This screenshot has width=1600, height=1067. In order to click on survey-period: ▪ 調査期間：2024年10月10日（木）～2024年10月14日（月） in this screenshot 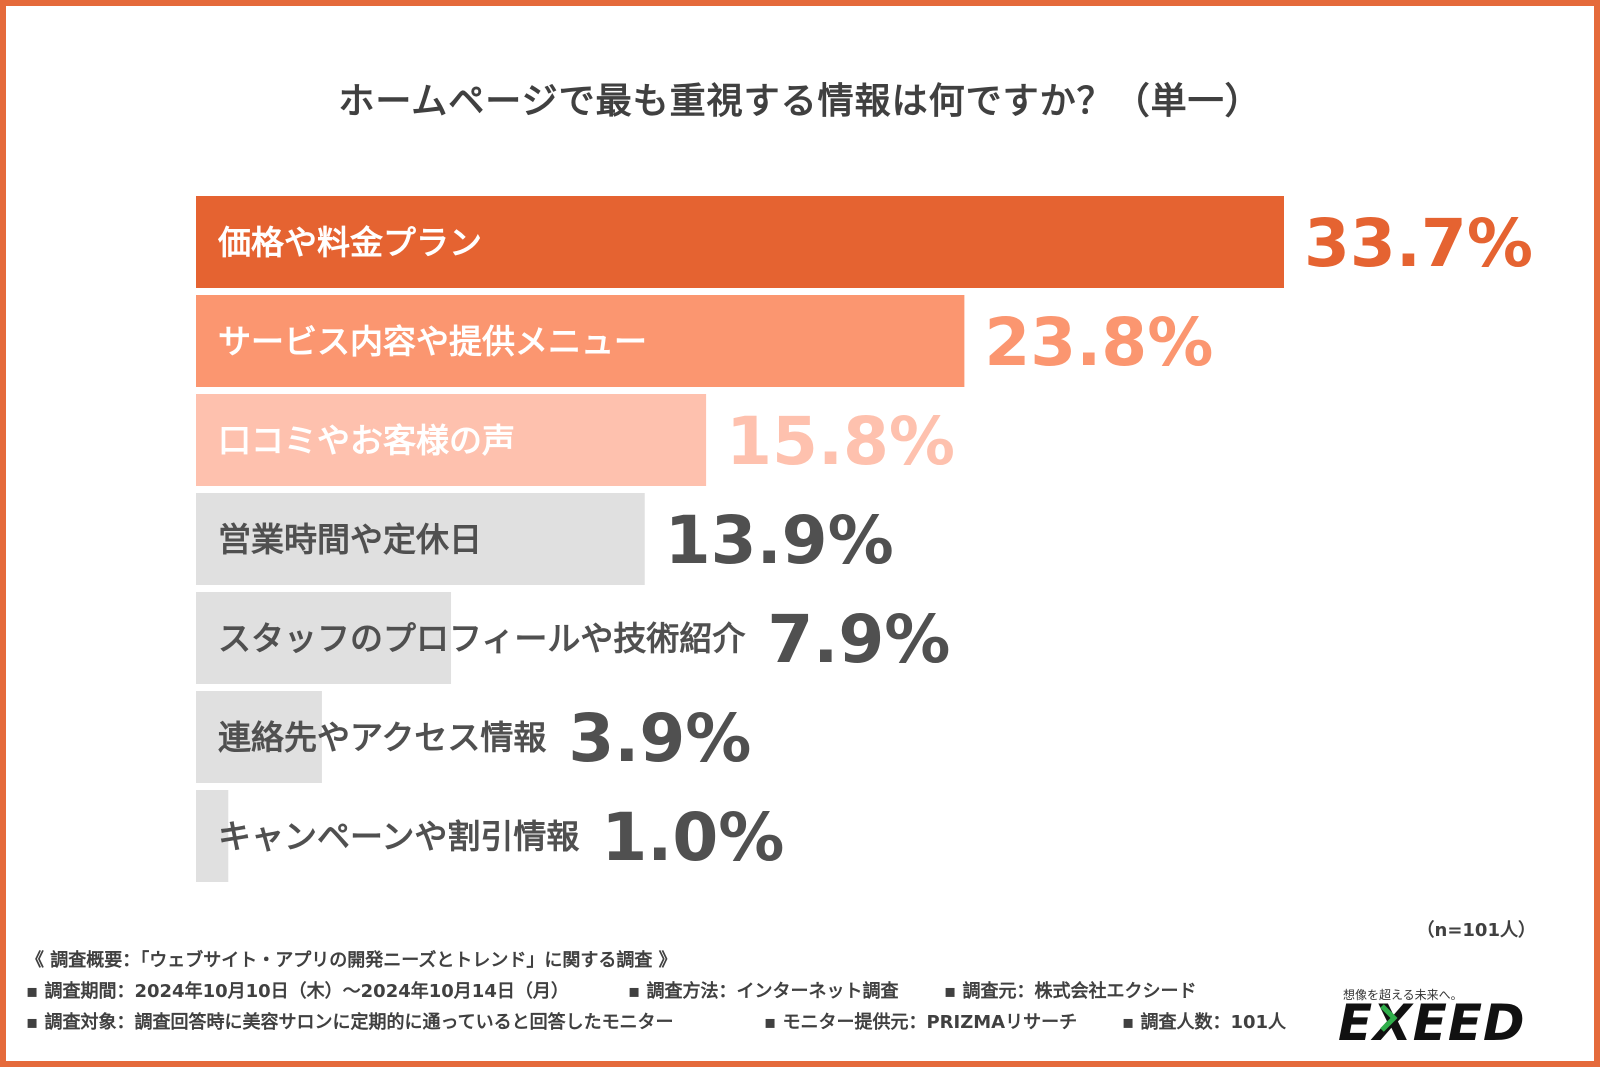, I will do `click(297, 991)`.